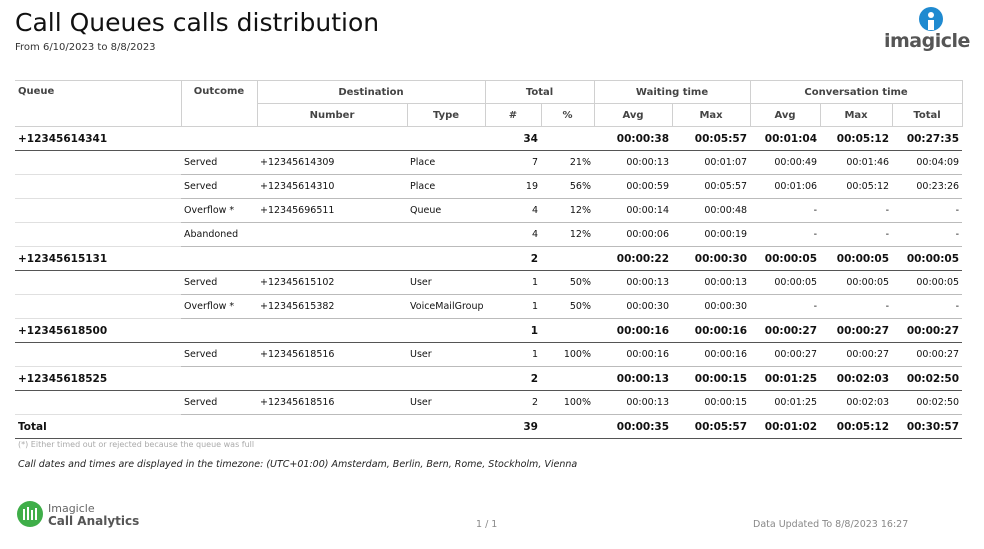 The height and width of the screenshot is (549, 984). I want to click on header-cell: Max, so click(711, 115).